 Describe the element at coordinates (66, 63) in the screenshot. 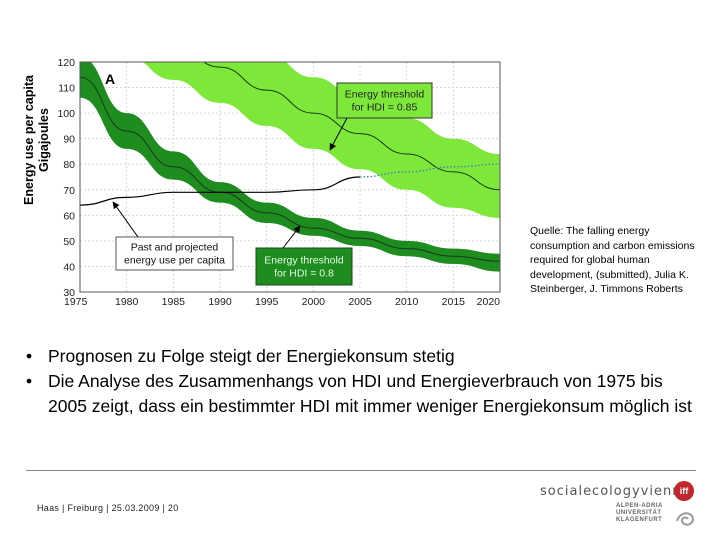

I see `y-tick-label: 120` at that location.